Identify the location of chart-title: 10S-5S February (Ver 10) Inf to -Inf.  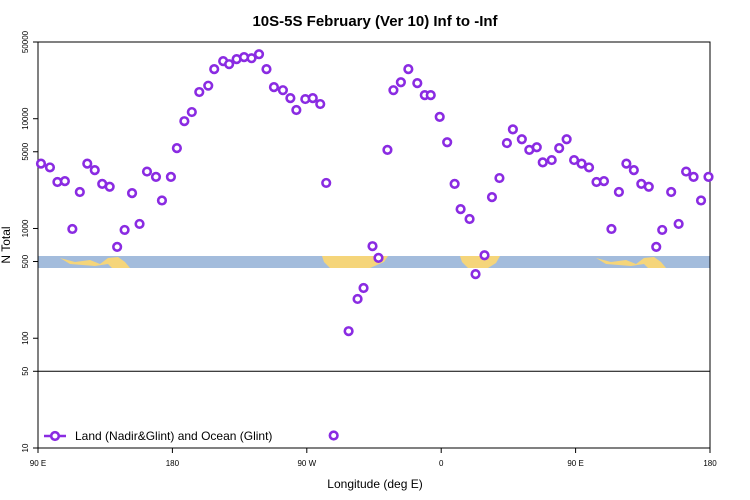
(375, 21).